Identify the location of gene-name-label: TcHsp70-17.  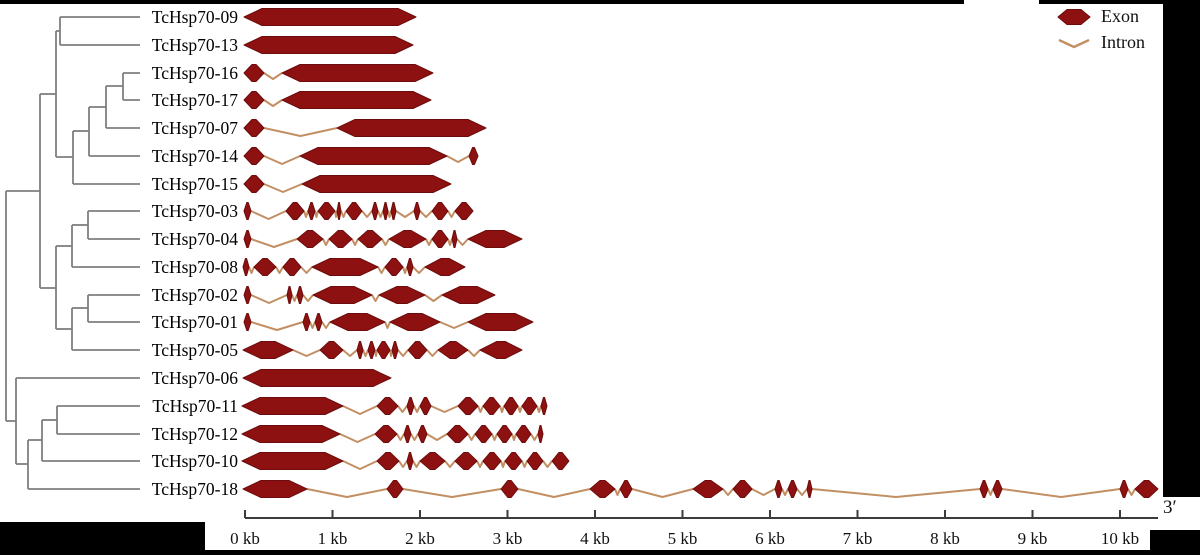
(195, 100).